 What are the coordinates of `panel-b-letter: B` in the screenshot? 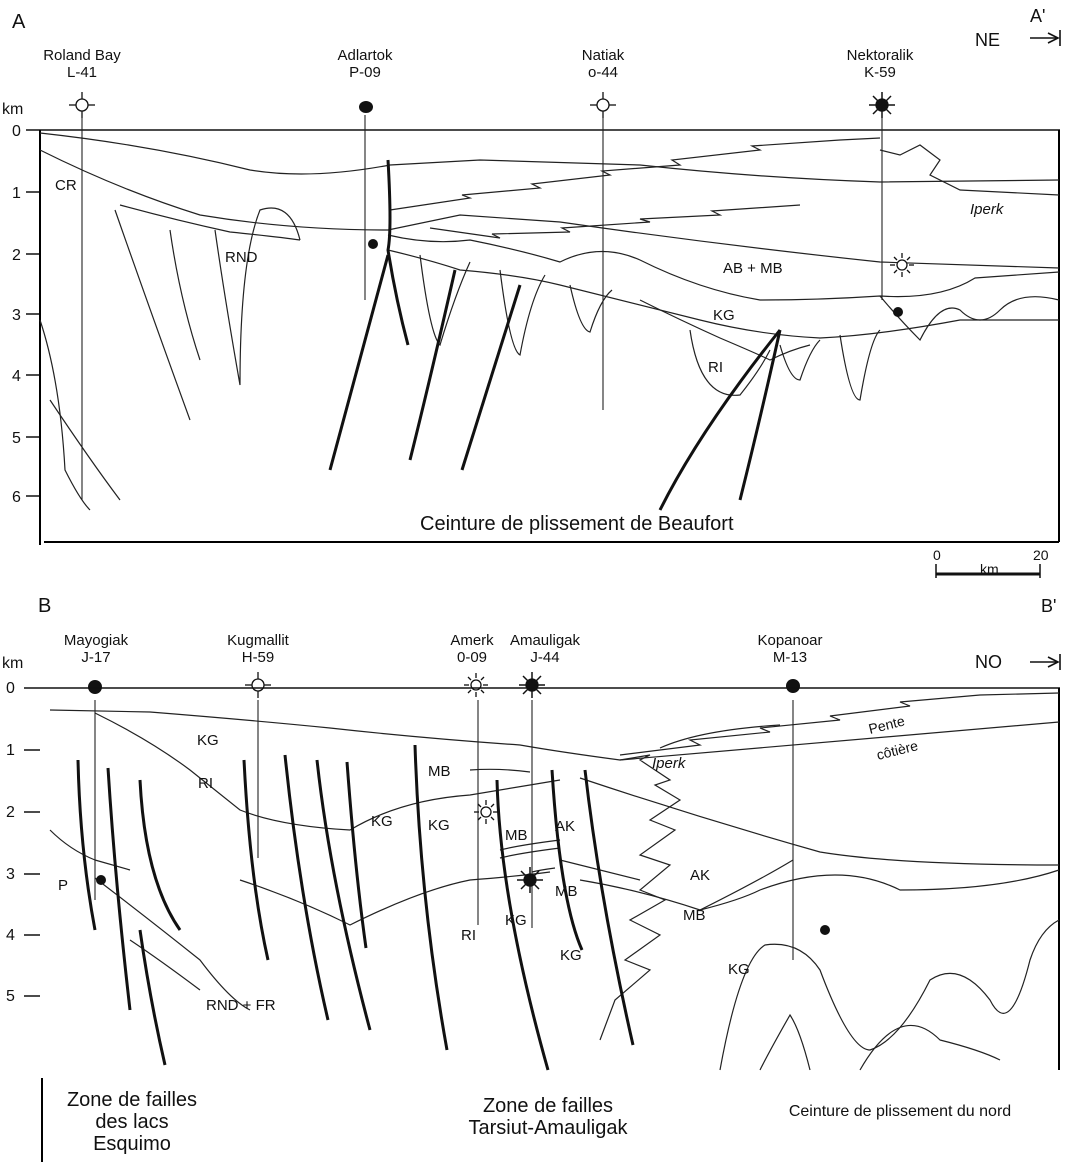 It's located at (44, 606).